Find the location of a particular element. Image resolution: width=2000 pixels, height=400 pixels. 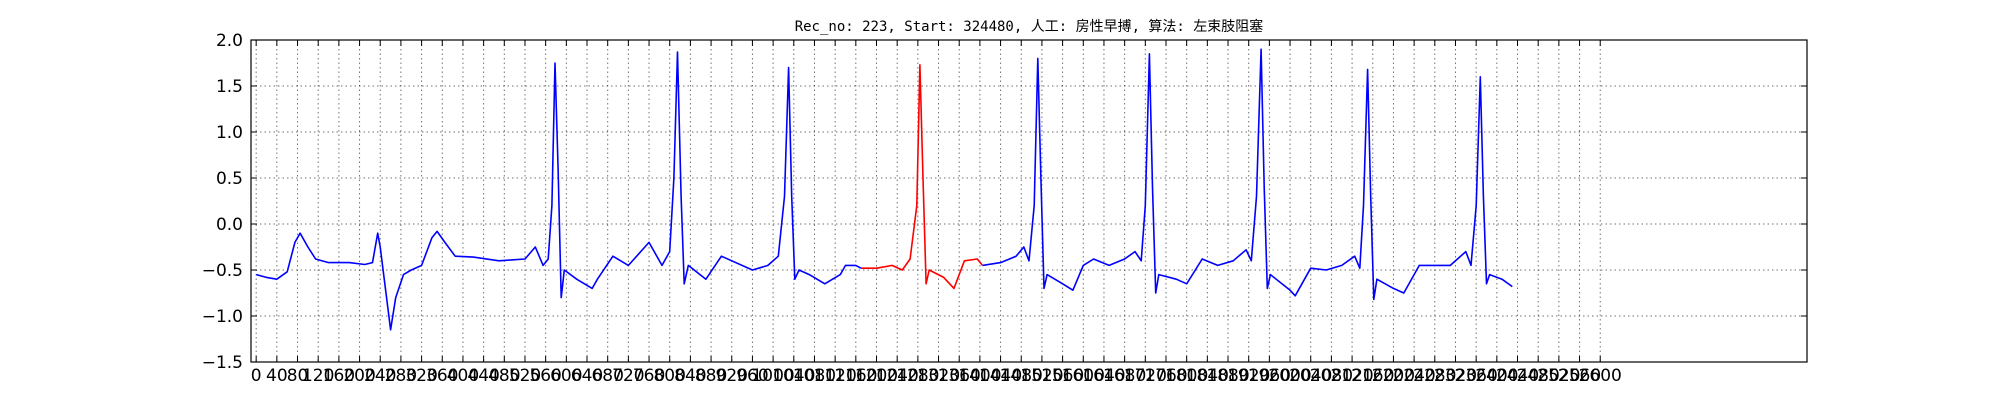

x-tick-label: 2240 is located at coordinates (1413, 376).